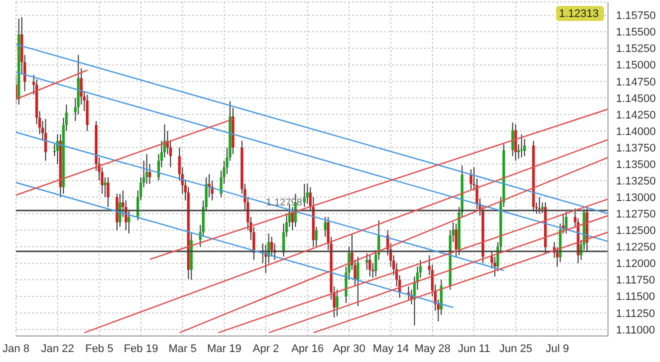 The image size is (660, 362). Describe the element at coordinates (636, 82) in the screenshot. I see `y-tick-label: 1.14750` at that location.